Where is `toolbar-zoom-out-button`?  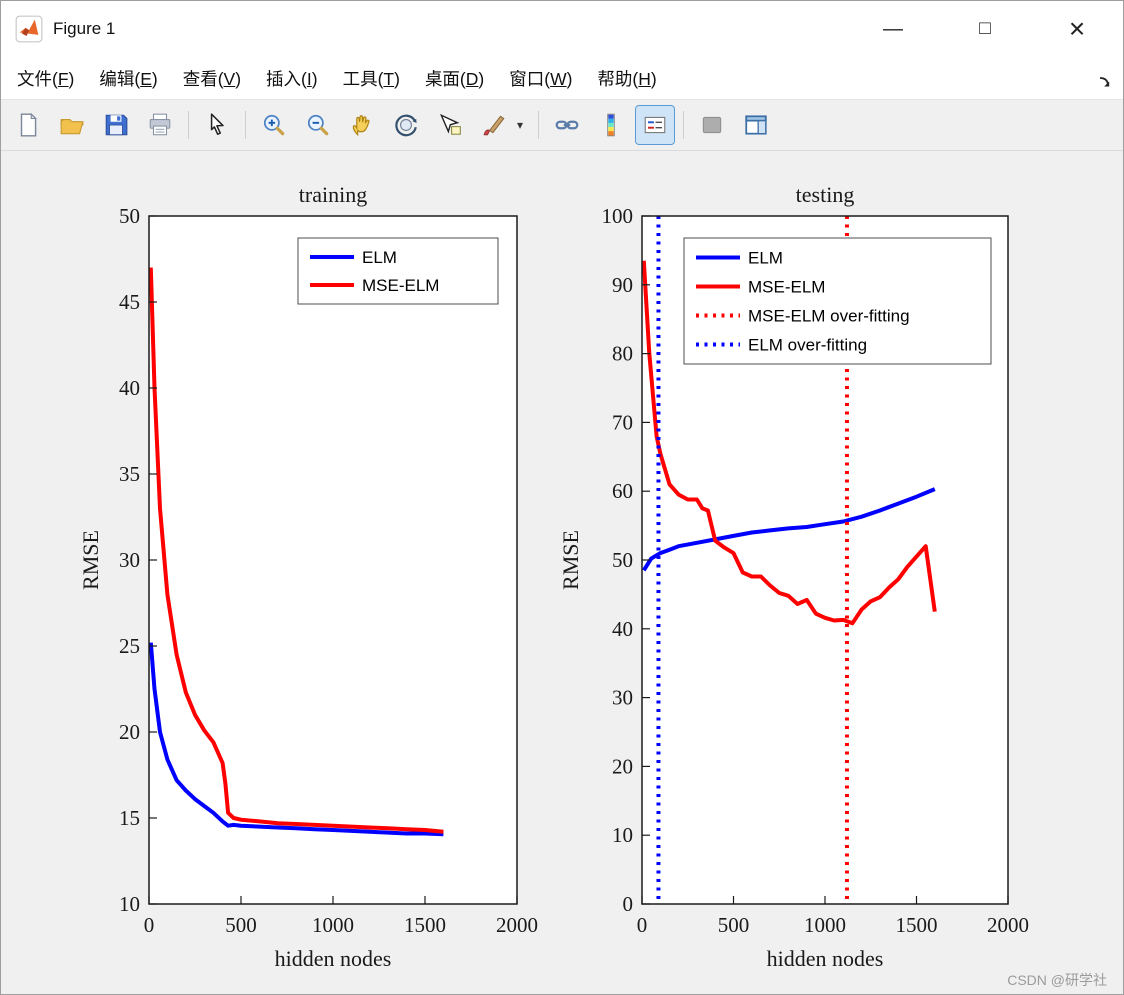
toolbar-zoom-out-button is located at coordinates (318, 125).